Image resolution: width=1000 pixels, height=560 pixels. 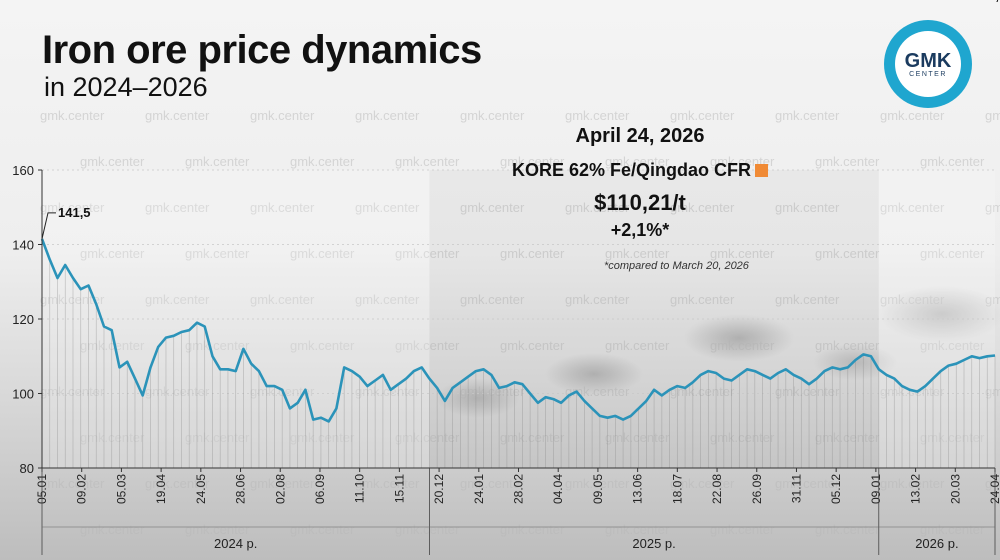 What do you see at coordinates (676, 266) in the screenshot?
I see `info-footnote: *compared to March 20, 2026` at bounding box center [676, 266].